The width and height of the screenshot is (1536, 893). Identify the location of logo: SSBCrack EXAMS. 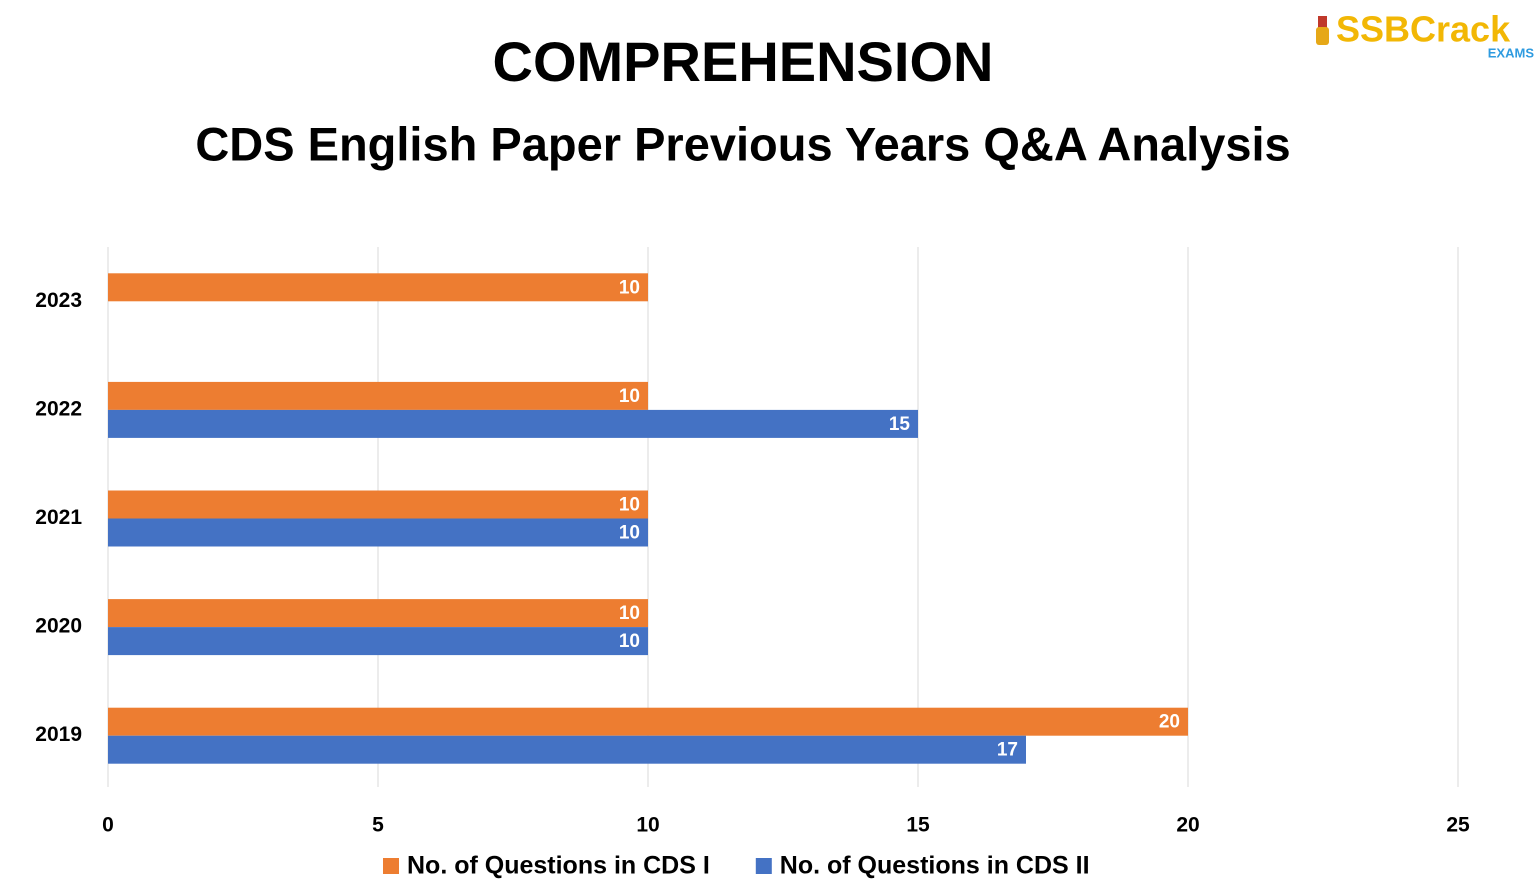
(1425, 34).